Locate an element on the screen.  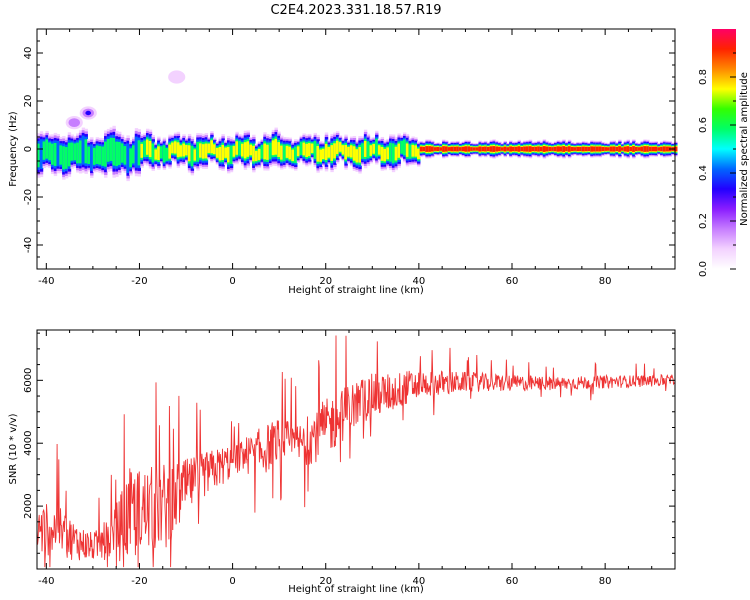
y-tick-label: 0 is located at coordinates (28, 149).